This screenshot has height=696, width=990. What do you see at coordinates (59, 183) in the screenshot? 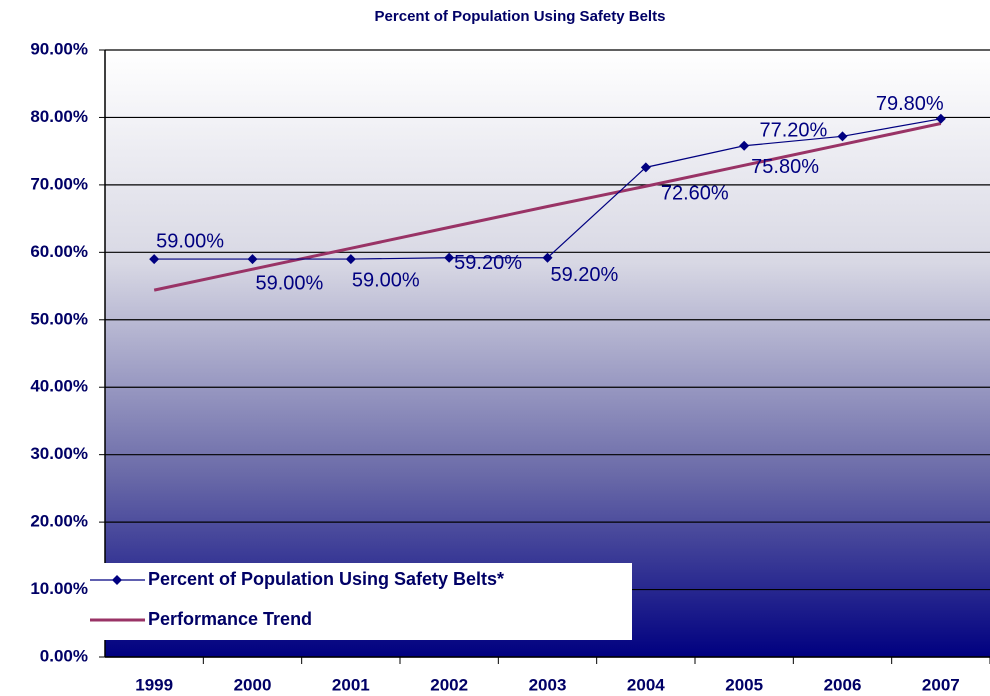
I see `y-tick-label: 70.00%` at bounding box center [59, 183].